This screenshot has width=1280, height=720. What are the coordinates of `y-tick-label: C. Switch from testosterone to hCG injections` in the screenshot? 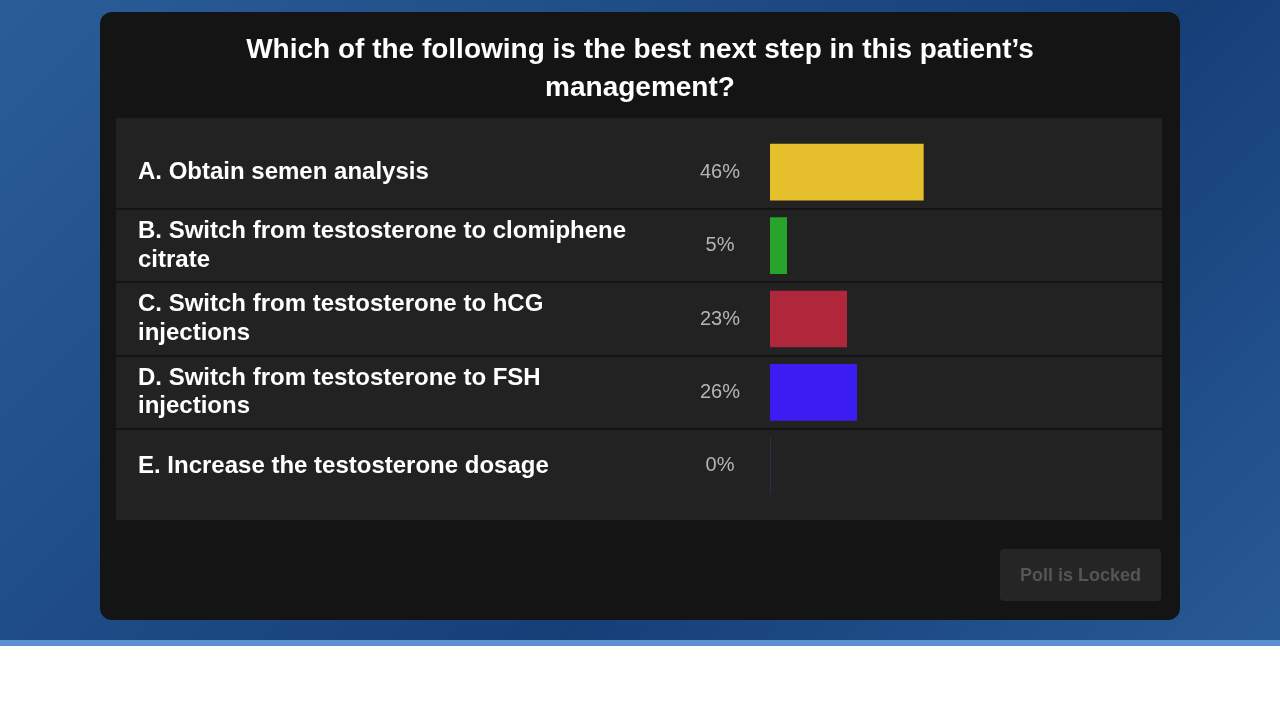 It's located at (341, 317).